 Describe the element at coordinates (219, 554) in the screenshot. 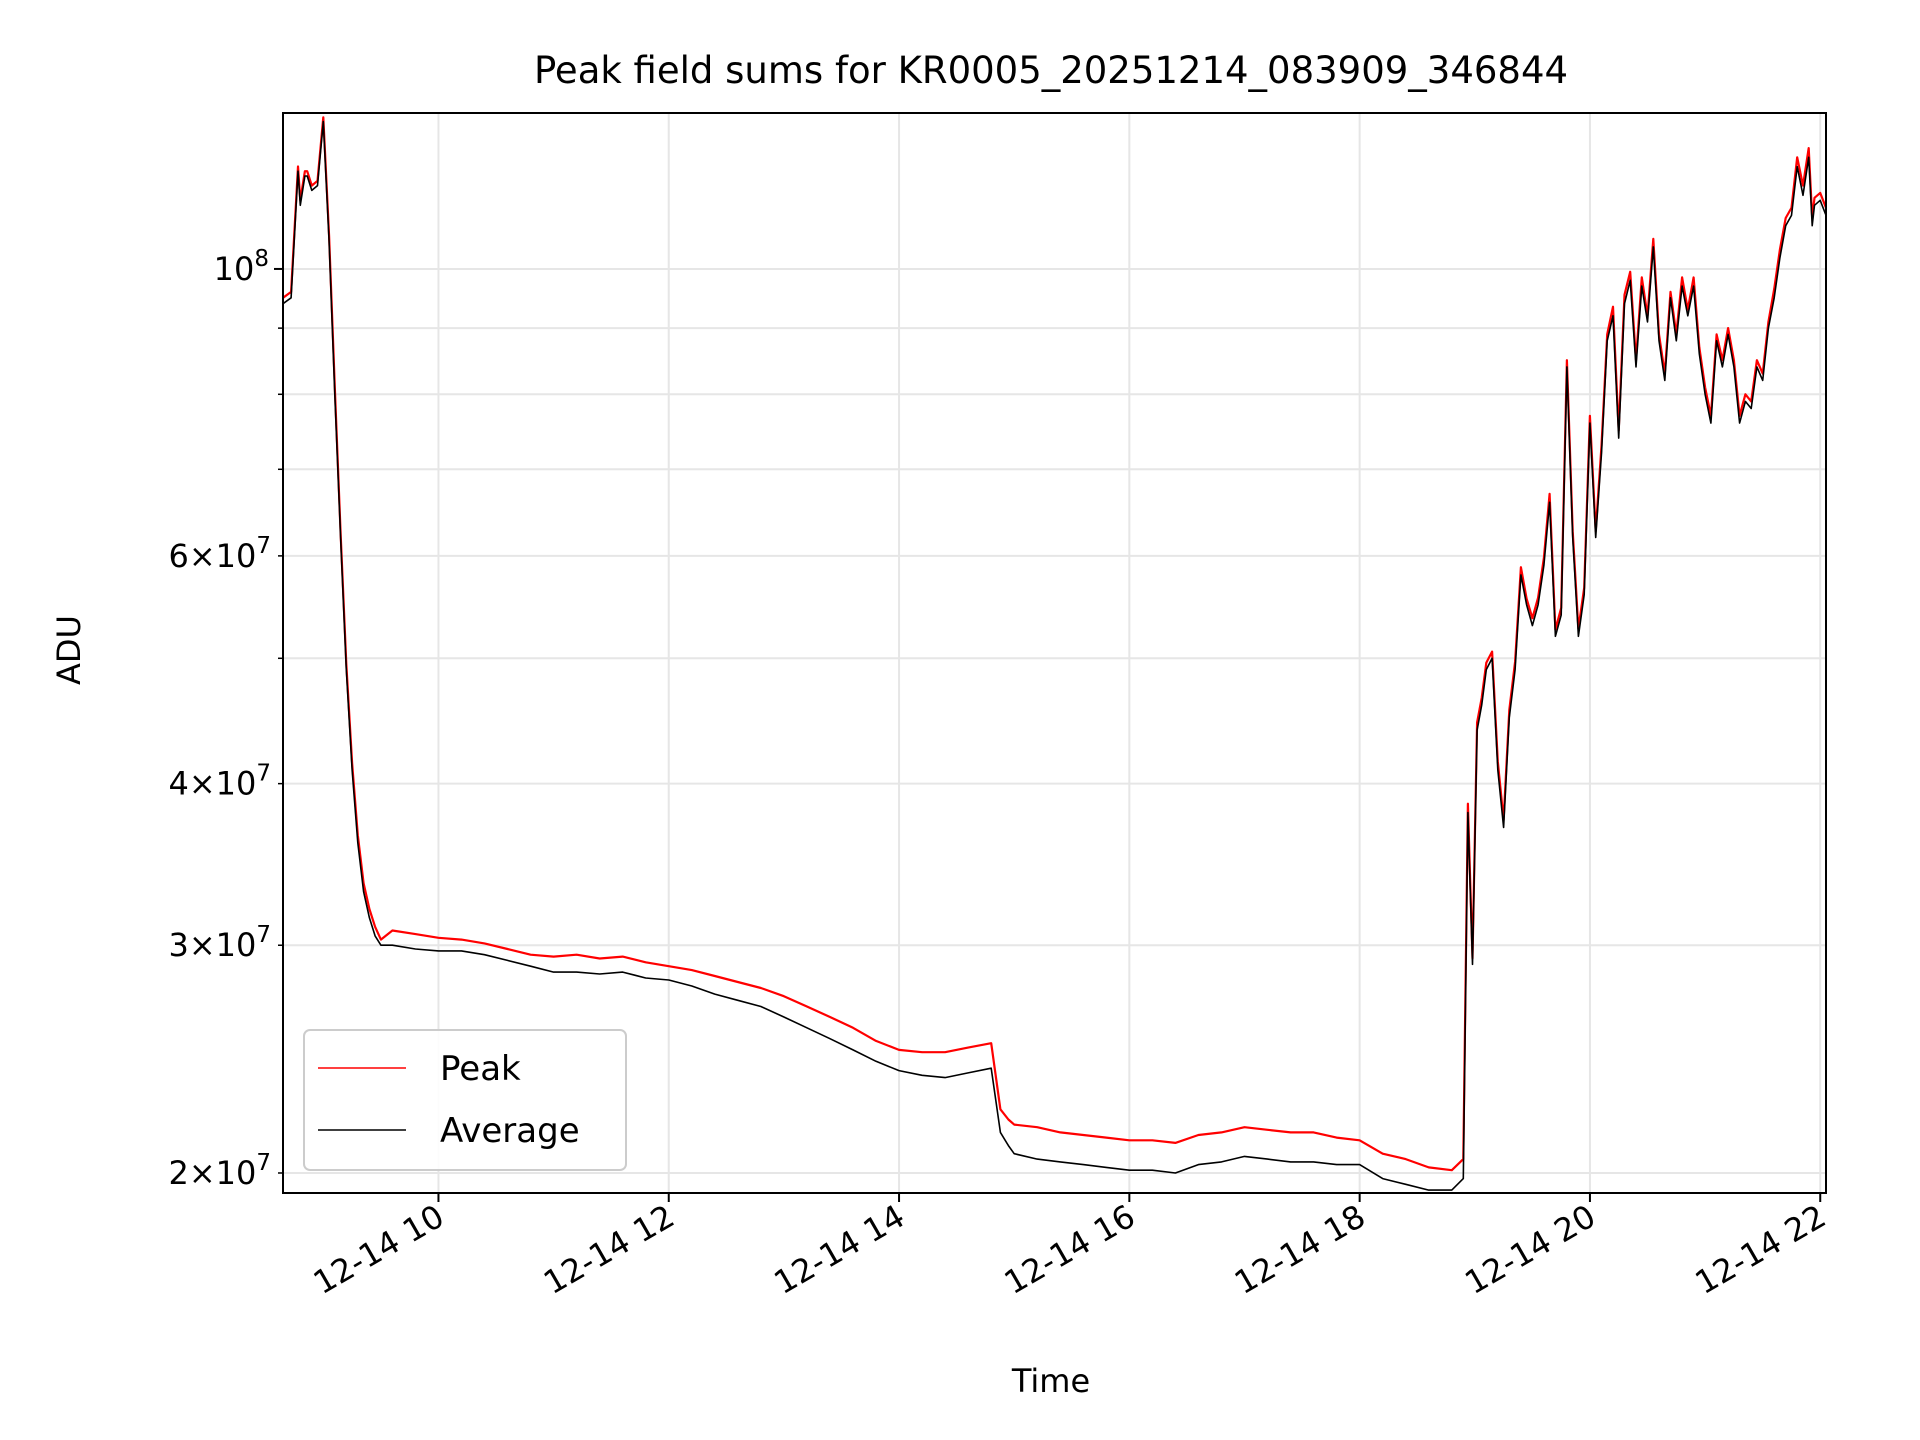

I see `y-tick-label: 6×107` at that location.